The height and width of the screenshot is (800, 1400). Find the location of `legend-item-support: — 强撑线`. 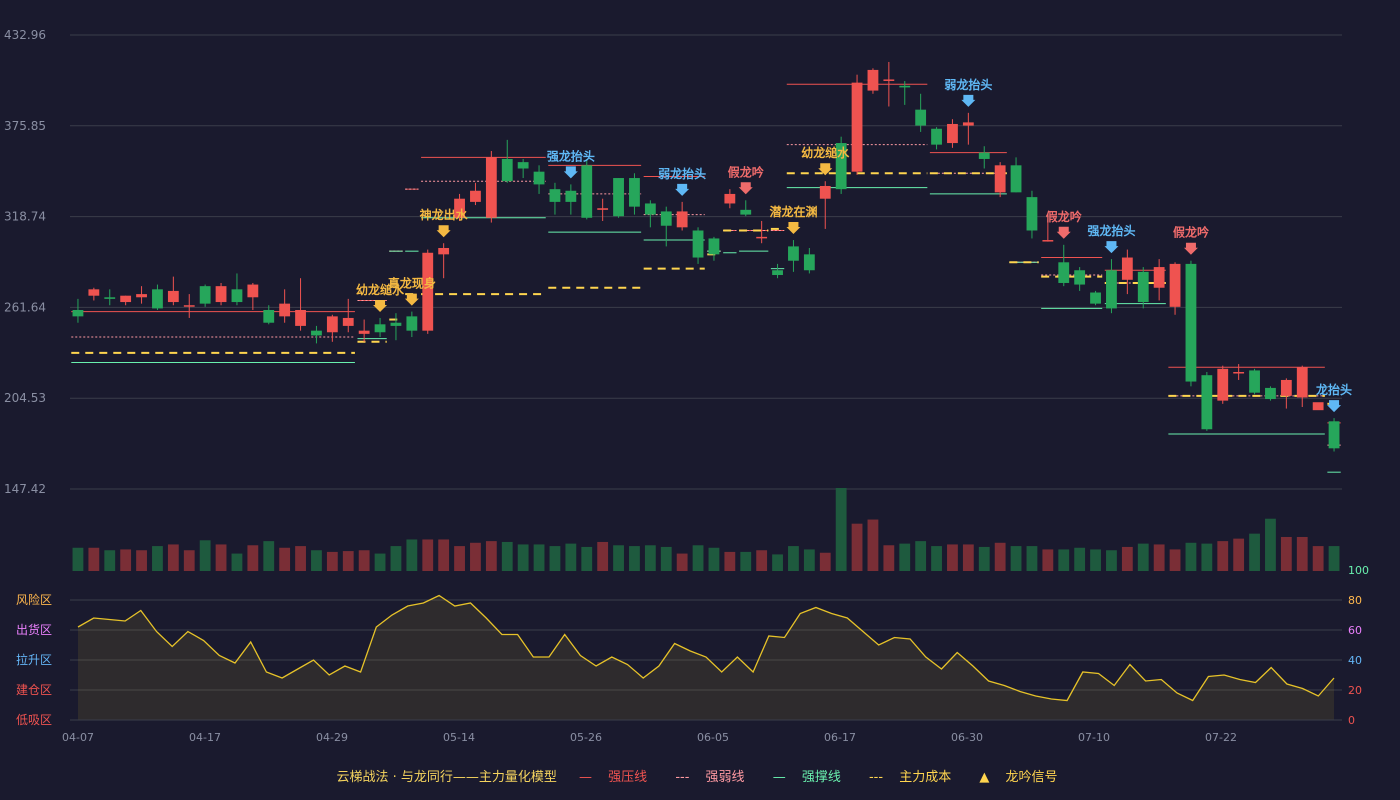

legend-item-support: — 强撑线 is located at coordinates (806, 777).